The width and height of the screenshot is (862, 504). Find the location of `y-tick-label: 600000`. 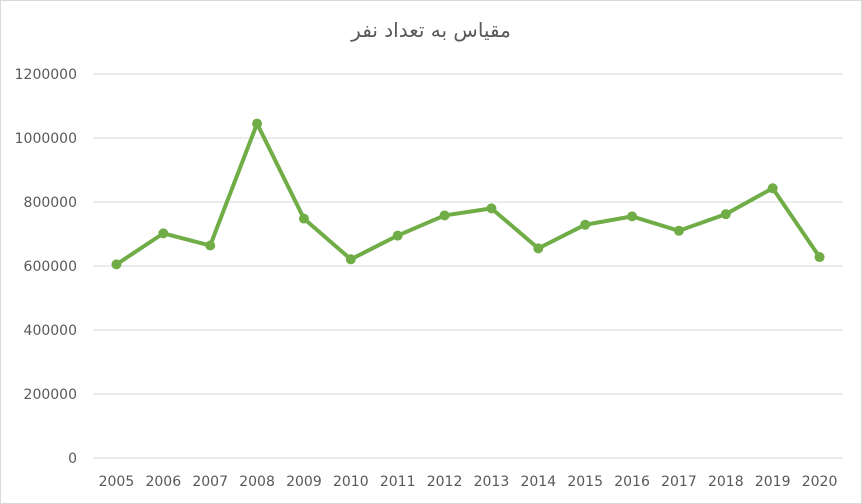

y-tick-label: 600000 is located at coordinates (50, 267).